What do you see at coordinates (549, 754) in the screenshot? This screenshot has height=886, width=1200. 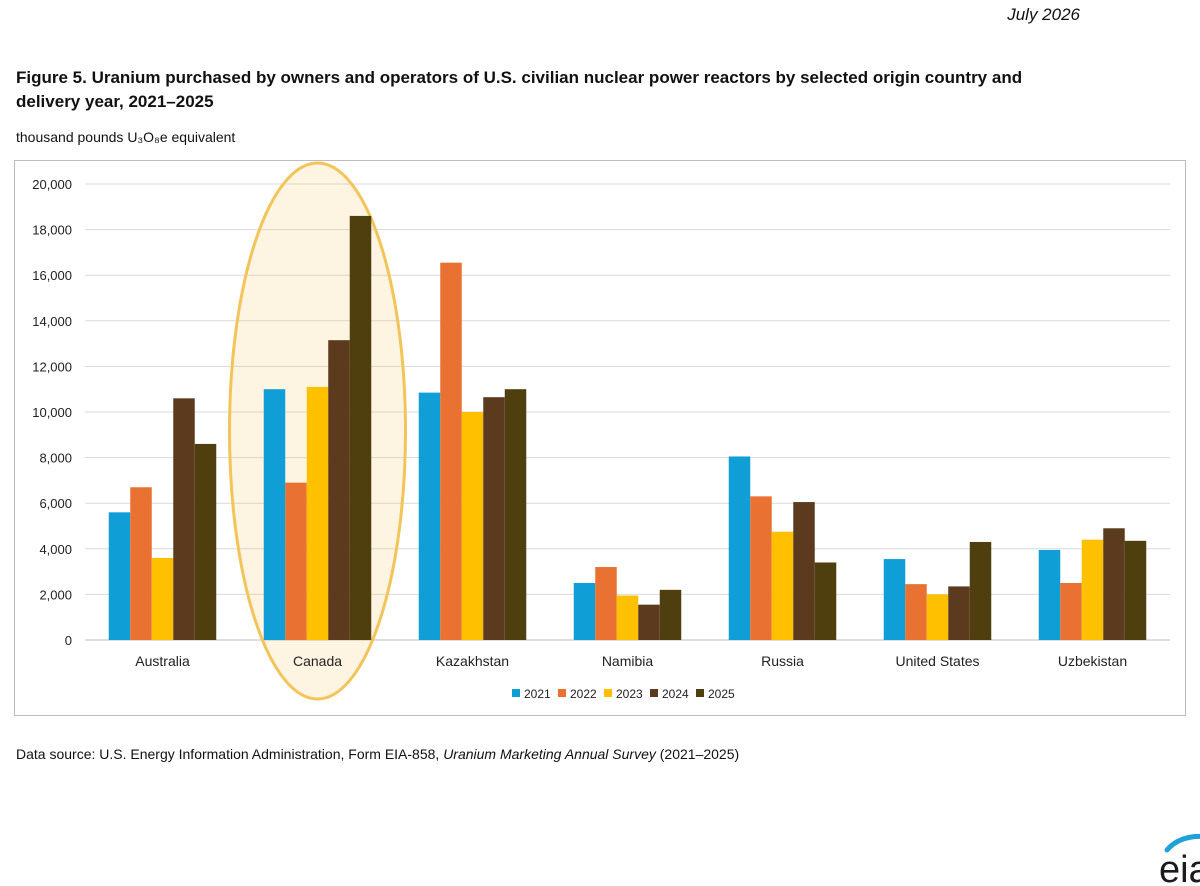 I see `source-title: Uranium Marketing Annual Survey` at bounding box center [549, 754].